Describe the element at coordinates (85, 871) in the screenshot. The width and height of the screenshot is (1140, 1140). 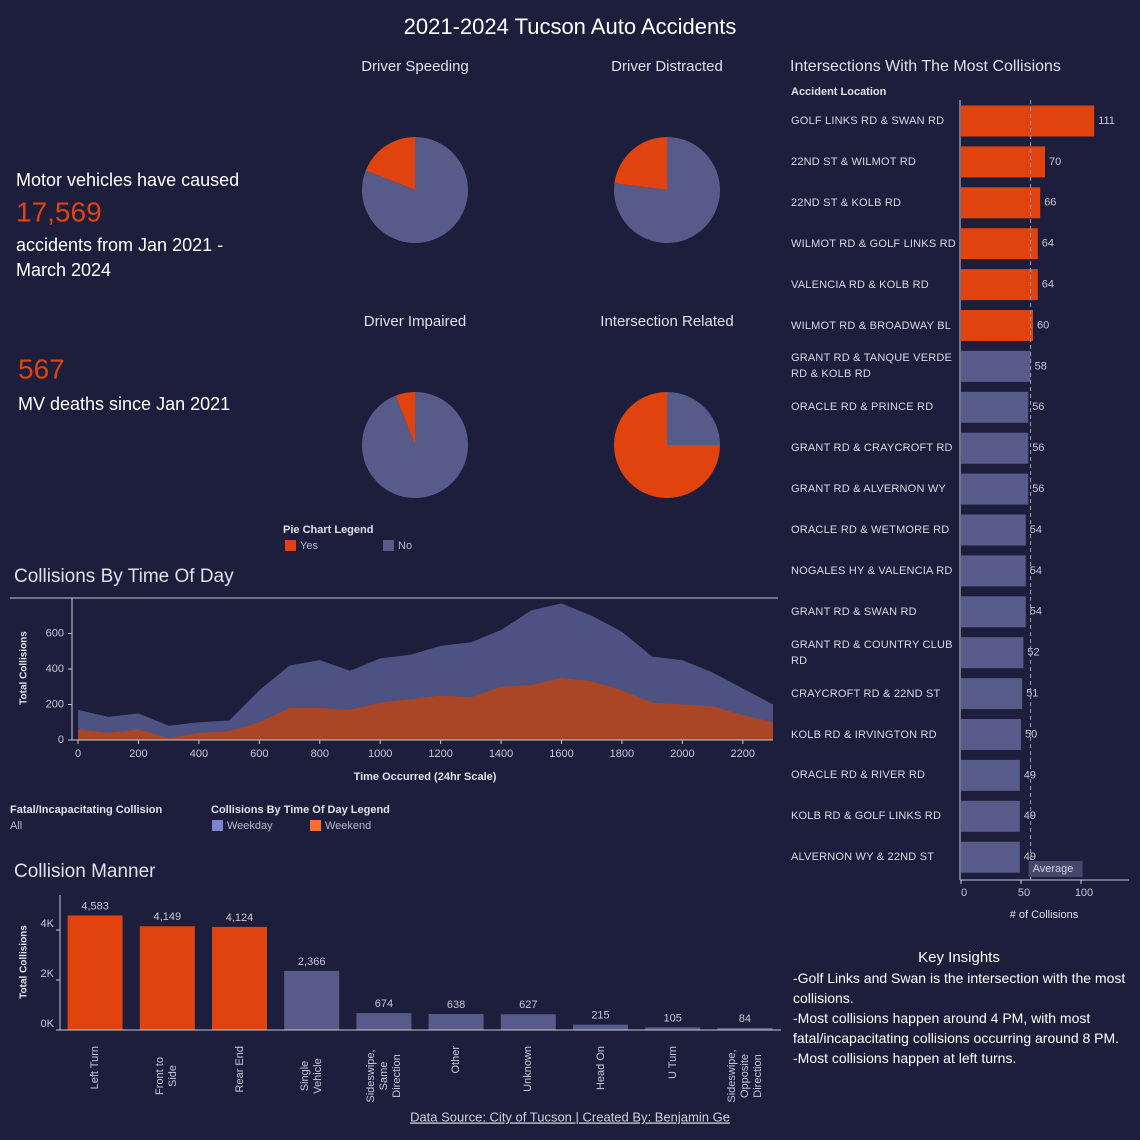
I see `chart-title: Collision Manner` at that location.